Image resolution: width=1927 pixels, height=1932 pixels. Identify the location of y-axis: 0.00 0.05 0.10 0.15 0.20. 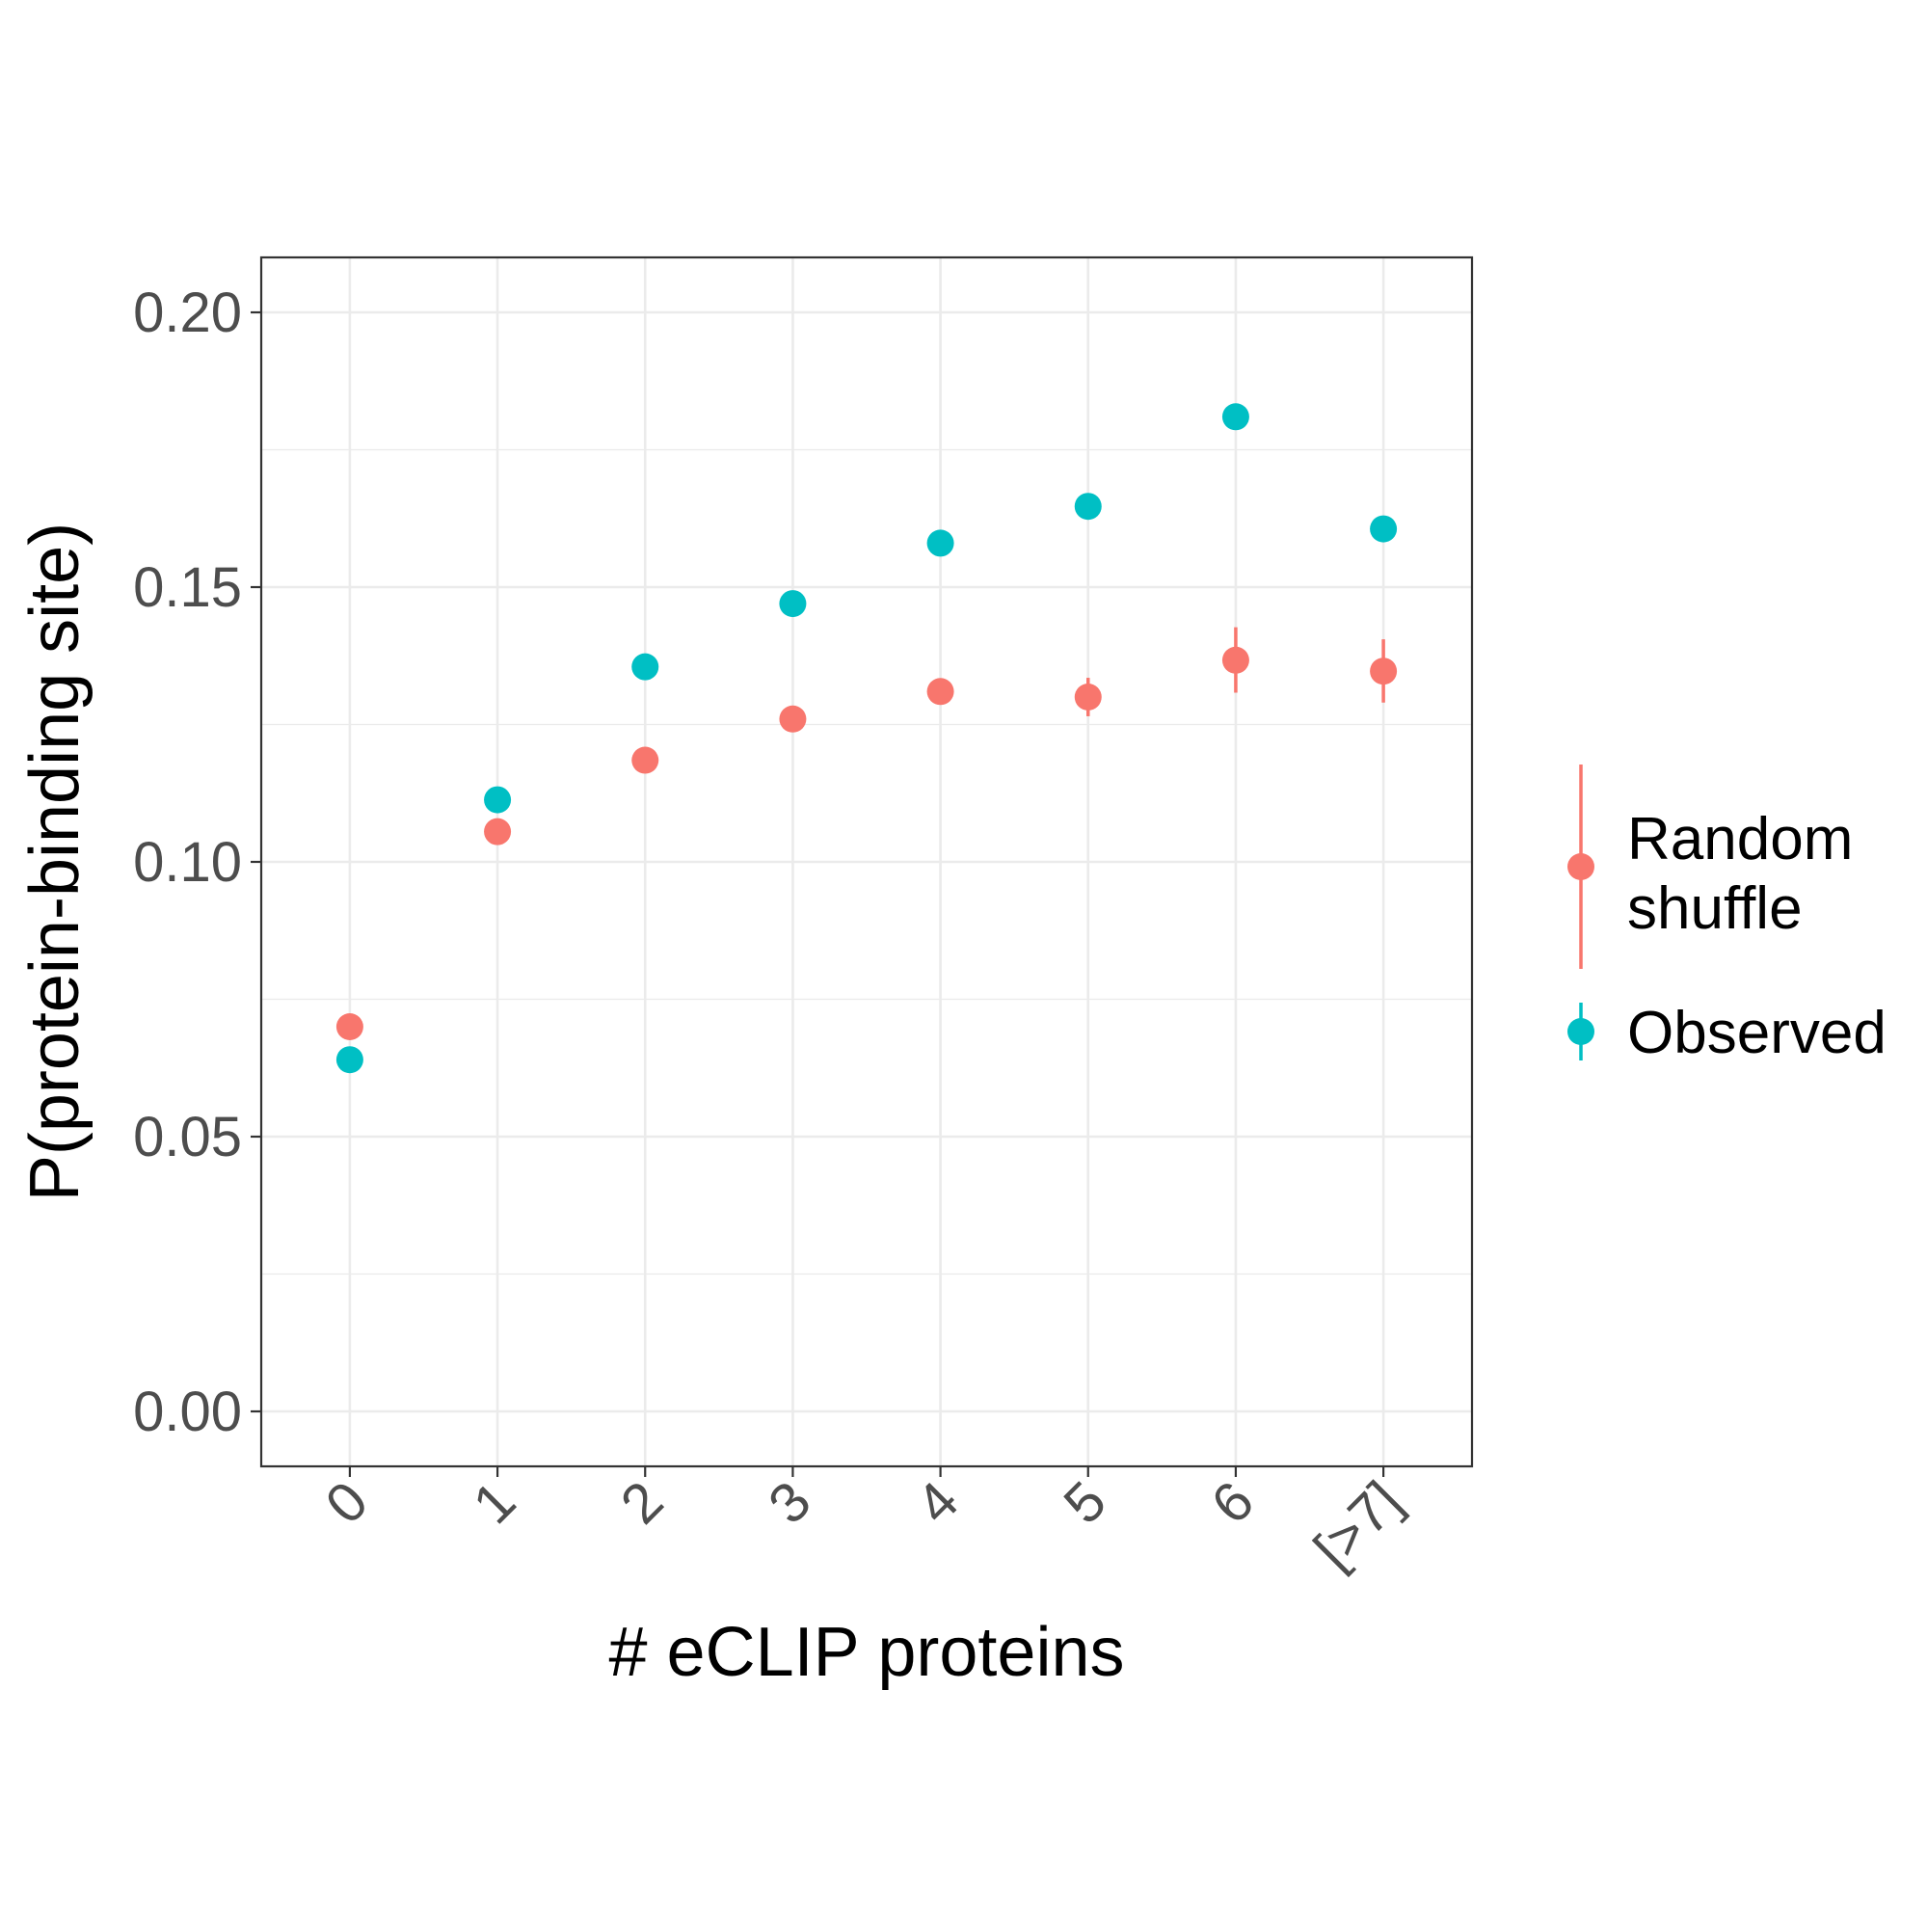
(197, 863).